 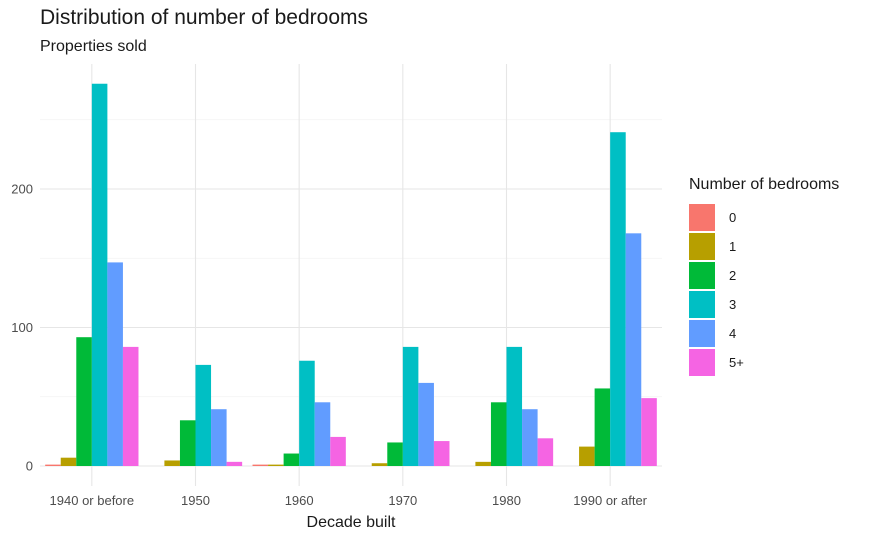 I want to click on legend-label: 1, so click(x=733, y=246).